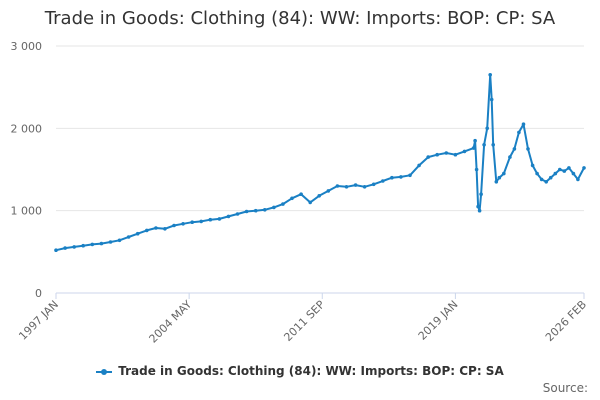 The image size is (600, 400). Describe the element at coordinates (438, 320) in the screenshot. I see `x-tick-label: 2019 JAN` at that location.